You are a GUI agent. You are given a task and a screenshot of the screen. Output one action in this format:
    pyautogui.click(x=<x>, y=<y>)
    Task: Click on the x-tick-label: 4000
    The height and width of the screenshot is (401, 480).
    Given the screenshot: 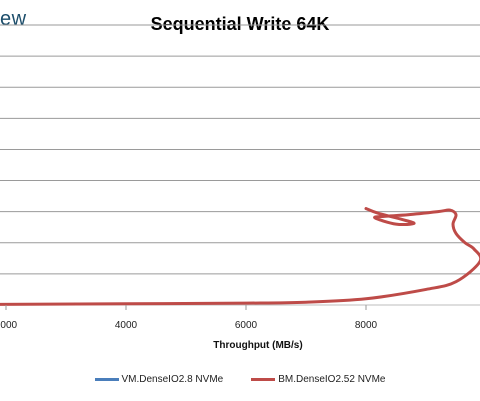 What is the action you would take?
    pyautogui.click(x=126, y=325)
    